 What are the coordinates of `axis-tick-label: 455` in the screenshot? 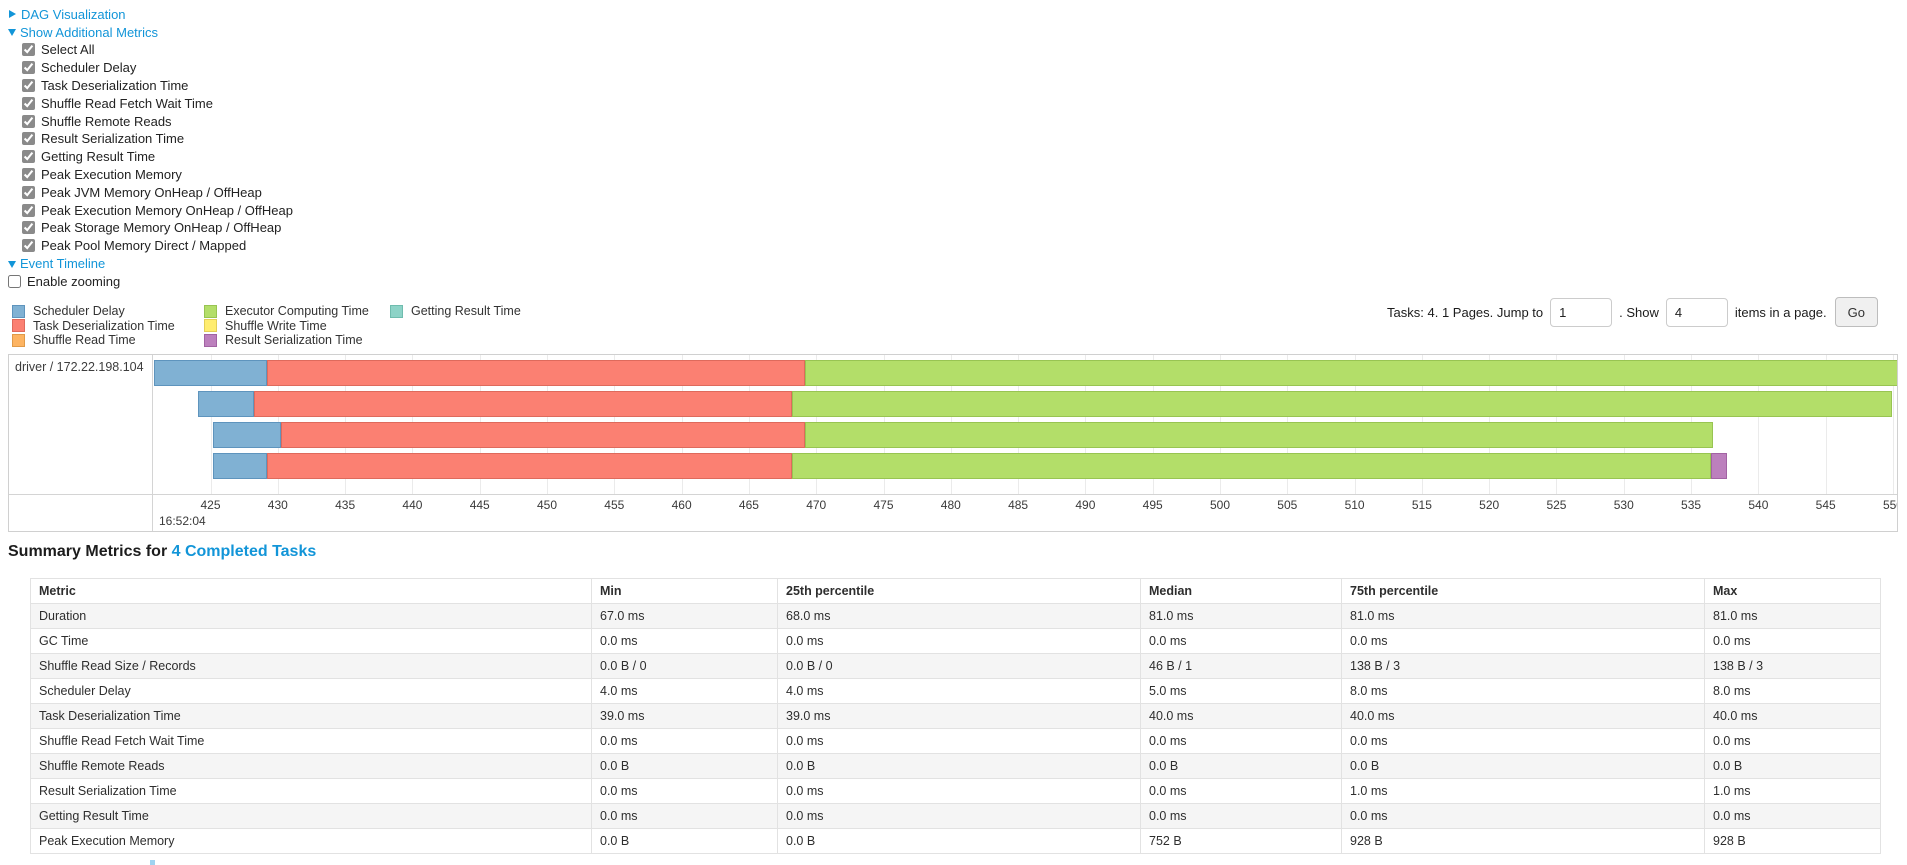 It's located at (614, 505).